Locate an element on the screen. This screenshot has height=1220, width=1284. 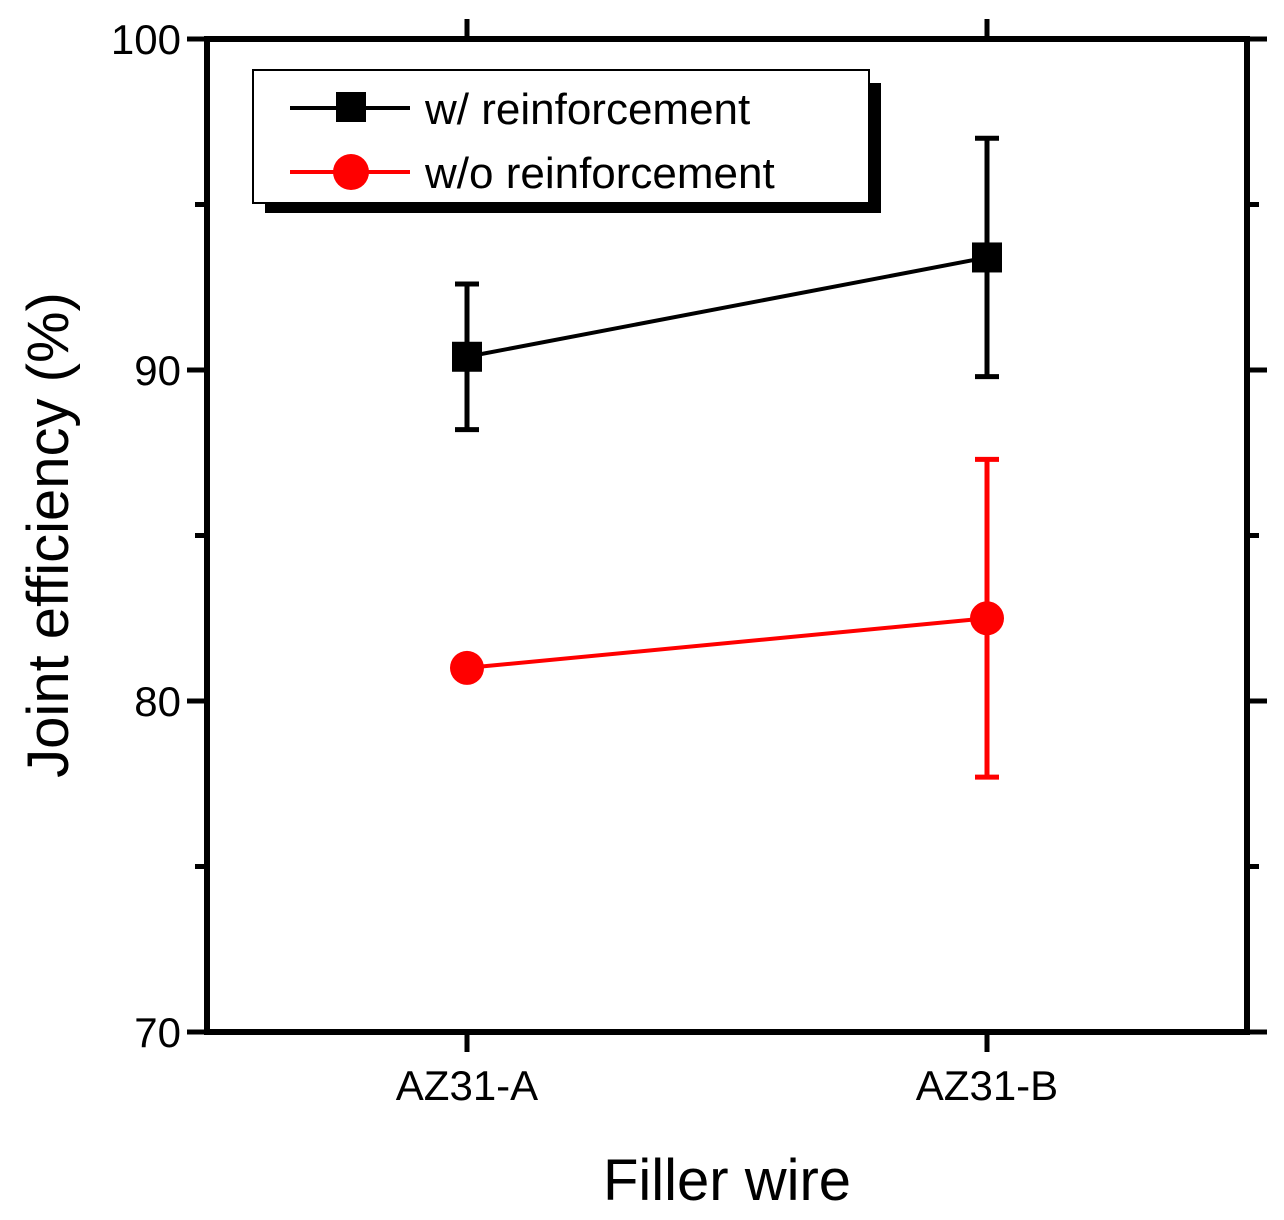
series-line-wo-reinforcement is located at coordinates (727, 643).